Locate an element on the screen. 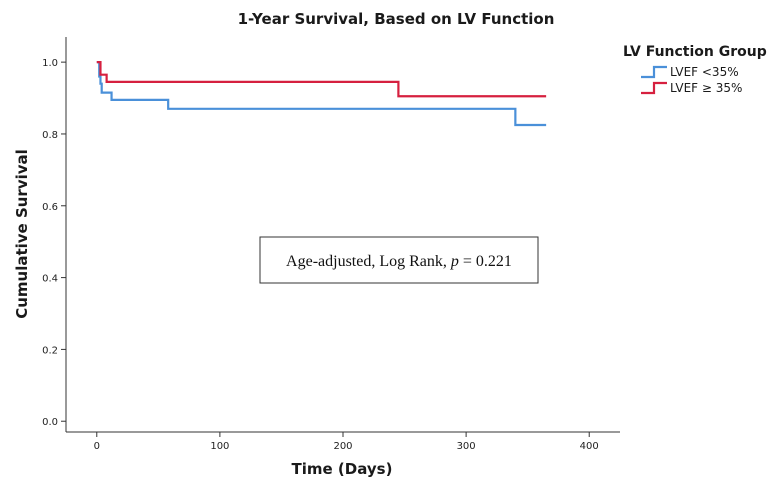  legend: LV Function Group LVEF <35% LVEF ≥ 35% is located at coordinates (695, 69).